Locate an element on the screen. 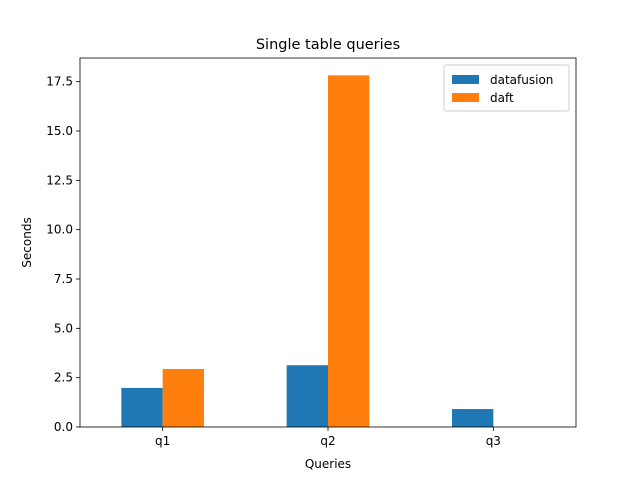 The height and width of the screenshot is (485, 640). legend-swatch-datafusion is located at coordinates (465, 79).